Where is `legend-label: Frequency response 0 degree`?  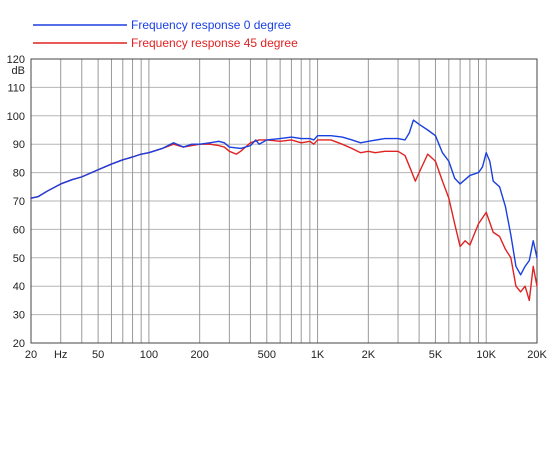
legend-label: Frequency response 0 degree is located at coordinates (211, 25).